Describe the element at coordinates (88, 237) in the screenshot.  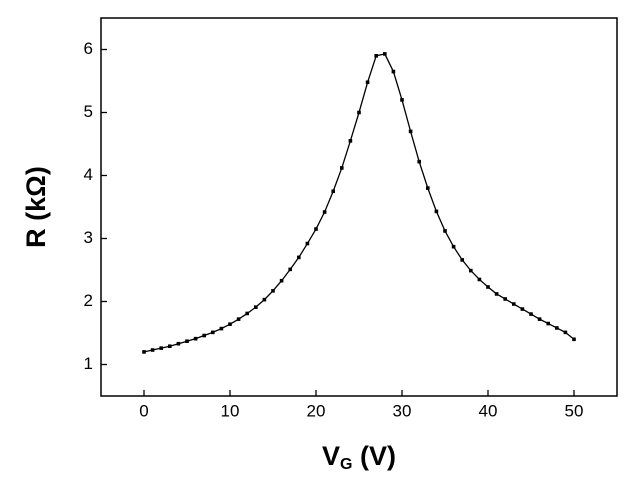
I see `y-tick-label: 3` at that location.